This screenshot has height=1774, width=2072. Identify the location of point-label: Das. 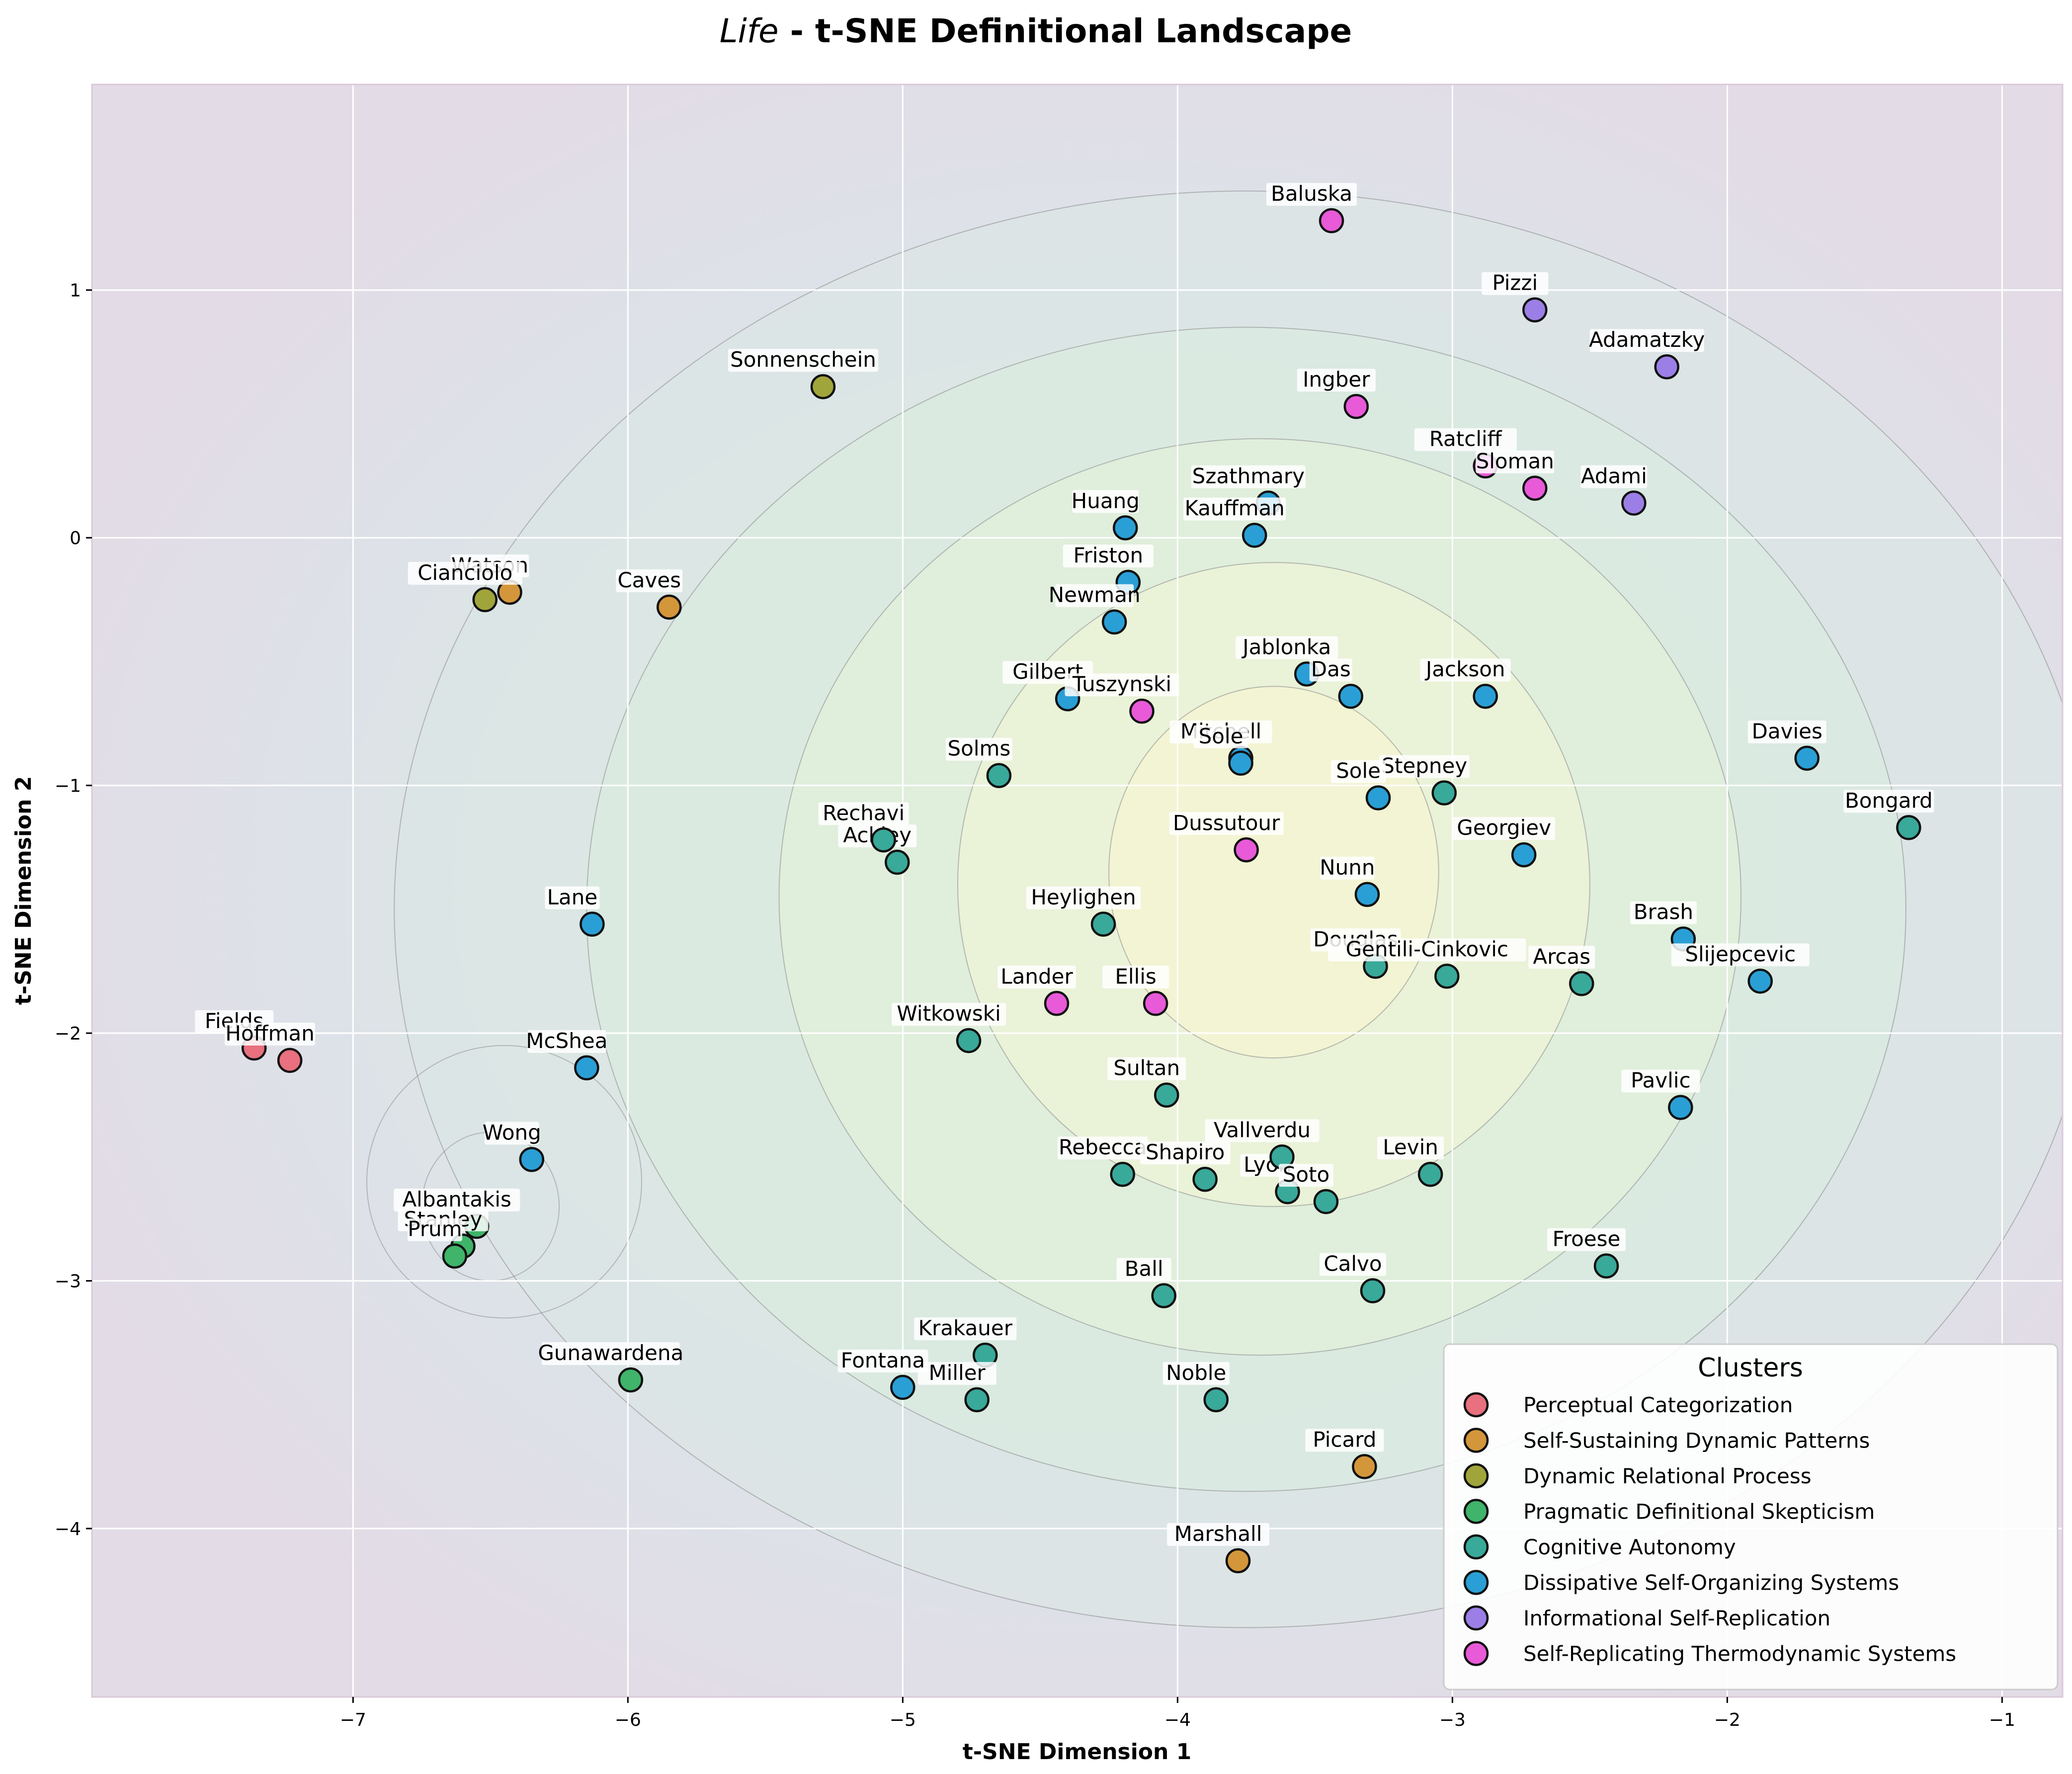
(1331, 669).